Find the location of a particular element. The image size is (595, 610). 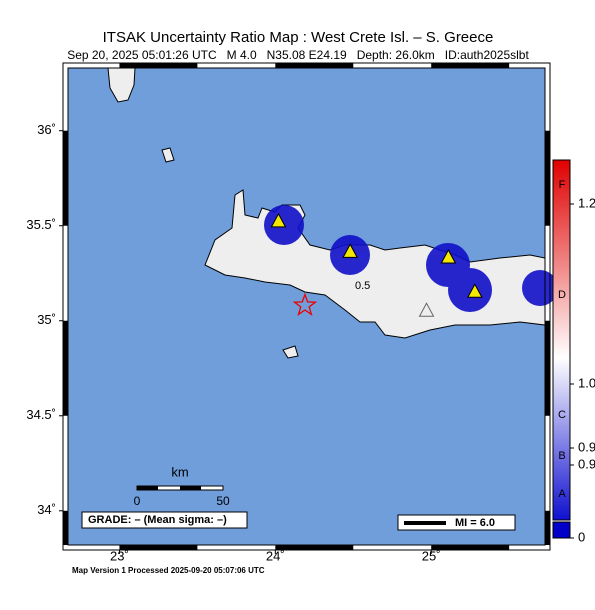

lat-label: 35˚ is located at coordinates (46, 319).